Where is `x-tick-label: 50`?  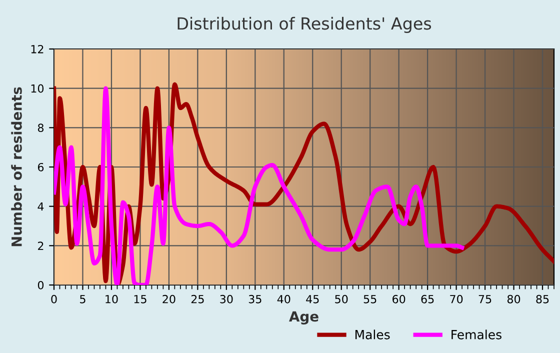
x-tick-label: 50 is located at coordinates (341, 299).